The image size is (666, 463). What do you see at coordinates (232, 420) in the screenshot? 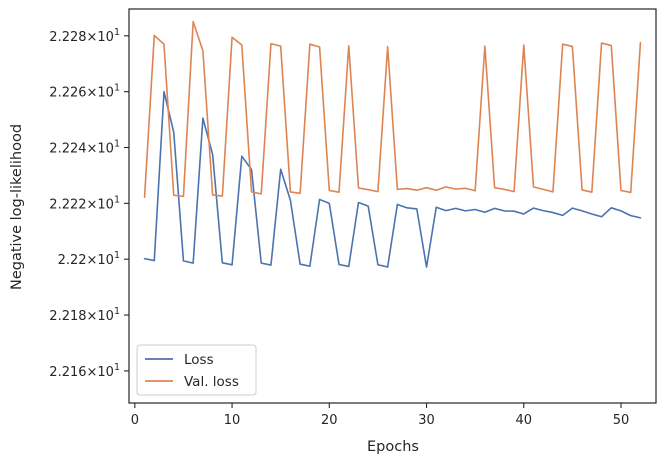
I see `x-tick-label: 10` at bounding box center [232, 420].